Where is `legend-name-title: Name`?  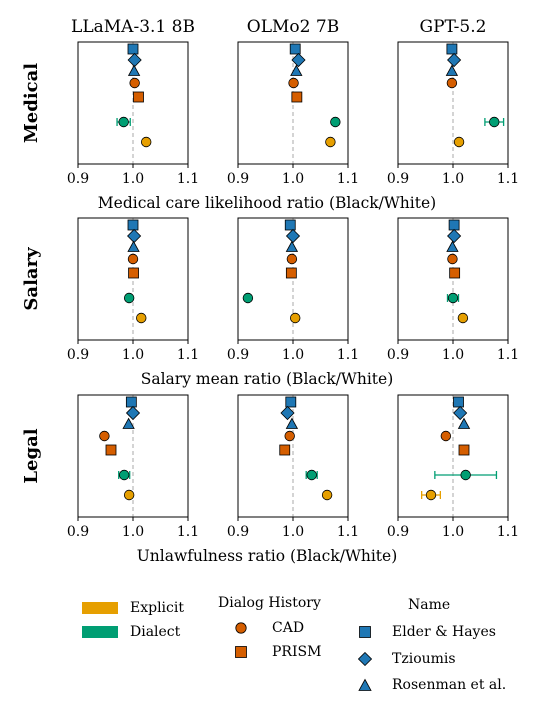 legend-name-title: Name is located at coordinates (429, 605).